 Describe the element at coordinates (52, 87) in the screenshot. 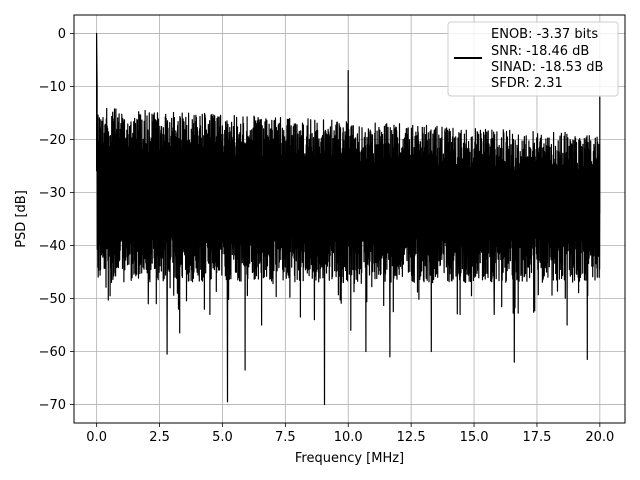

I see `y-tick-label: −10` at that location.